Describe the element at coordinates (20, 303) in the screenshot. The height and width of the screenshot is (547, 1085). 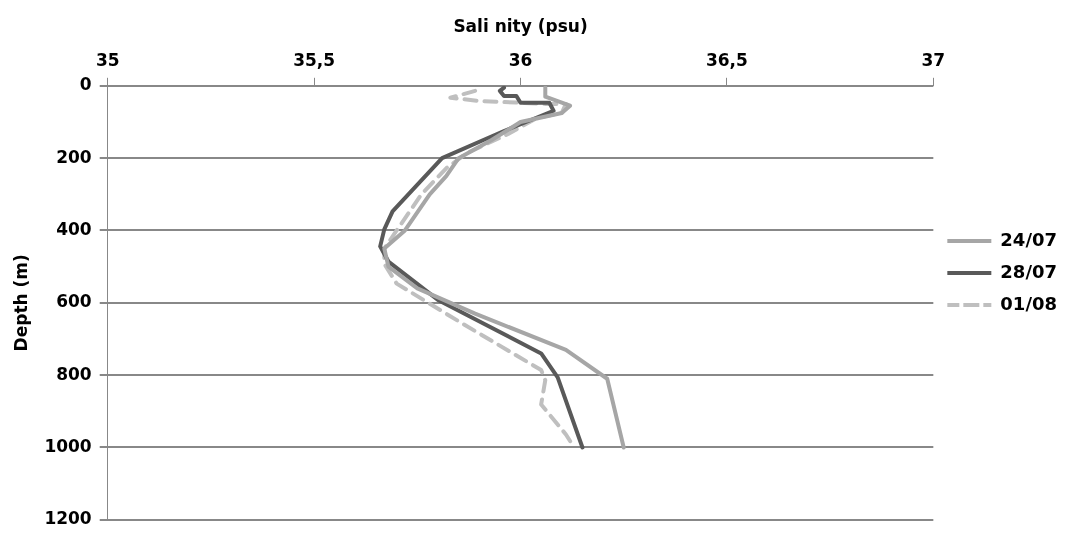
I see `y-axis-title: Depth (m)` at that location.